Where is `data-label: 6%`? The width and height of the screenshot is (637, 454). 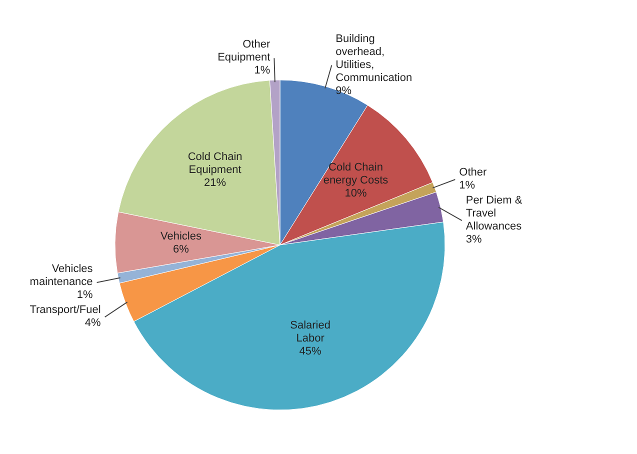 data-label: 6% is located at coordinates (181, 249).